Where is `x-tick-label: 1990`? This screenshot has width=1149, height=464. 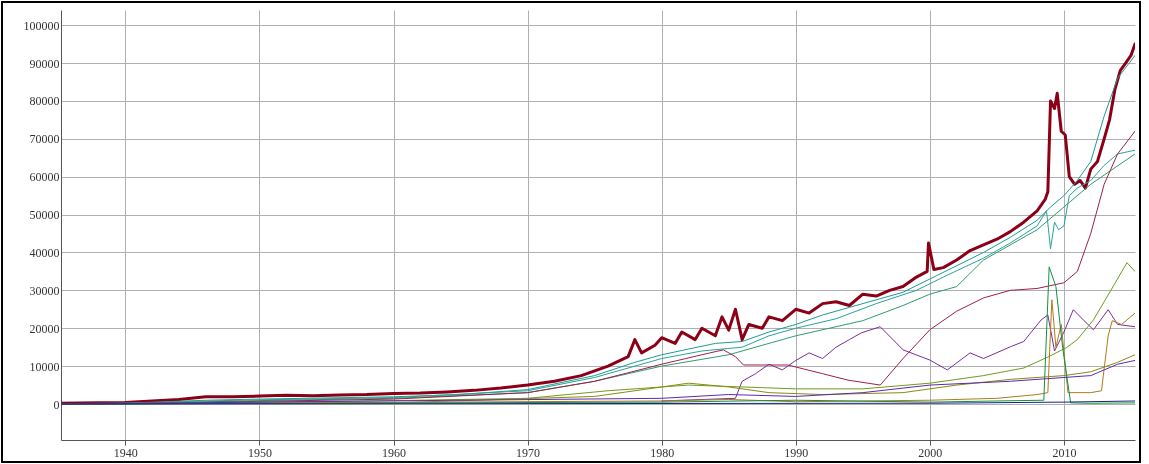 x-tick-label: 1990 is located at coordinates (796, 452).